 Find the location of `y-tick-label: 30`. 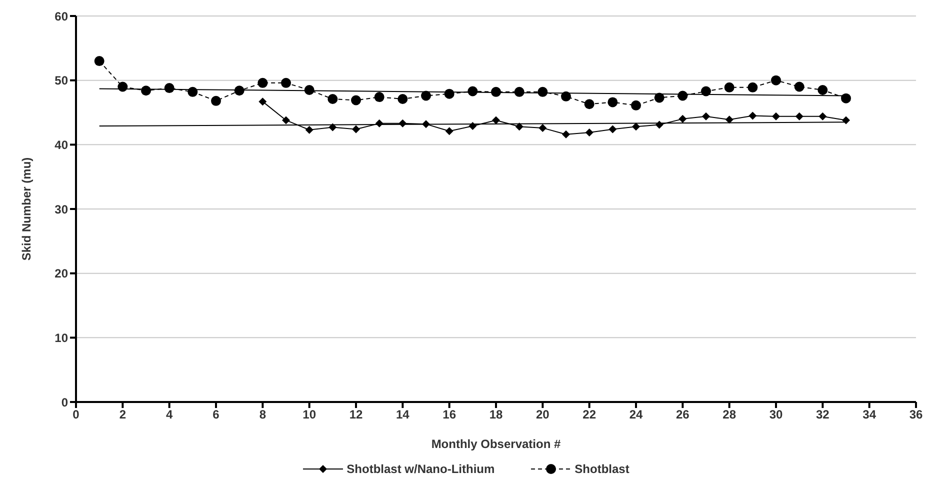

y-tick-label: 30 is located at coordinates (61, 209).